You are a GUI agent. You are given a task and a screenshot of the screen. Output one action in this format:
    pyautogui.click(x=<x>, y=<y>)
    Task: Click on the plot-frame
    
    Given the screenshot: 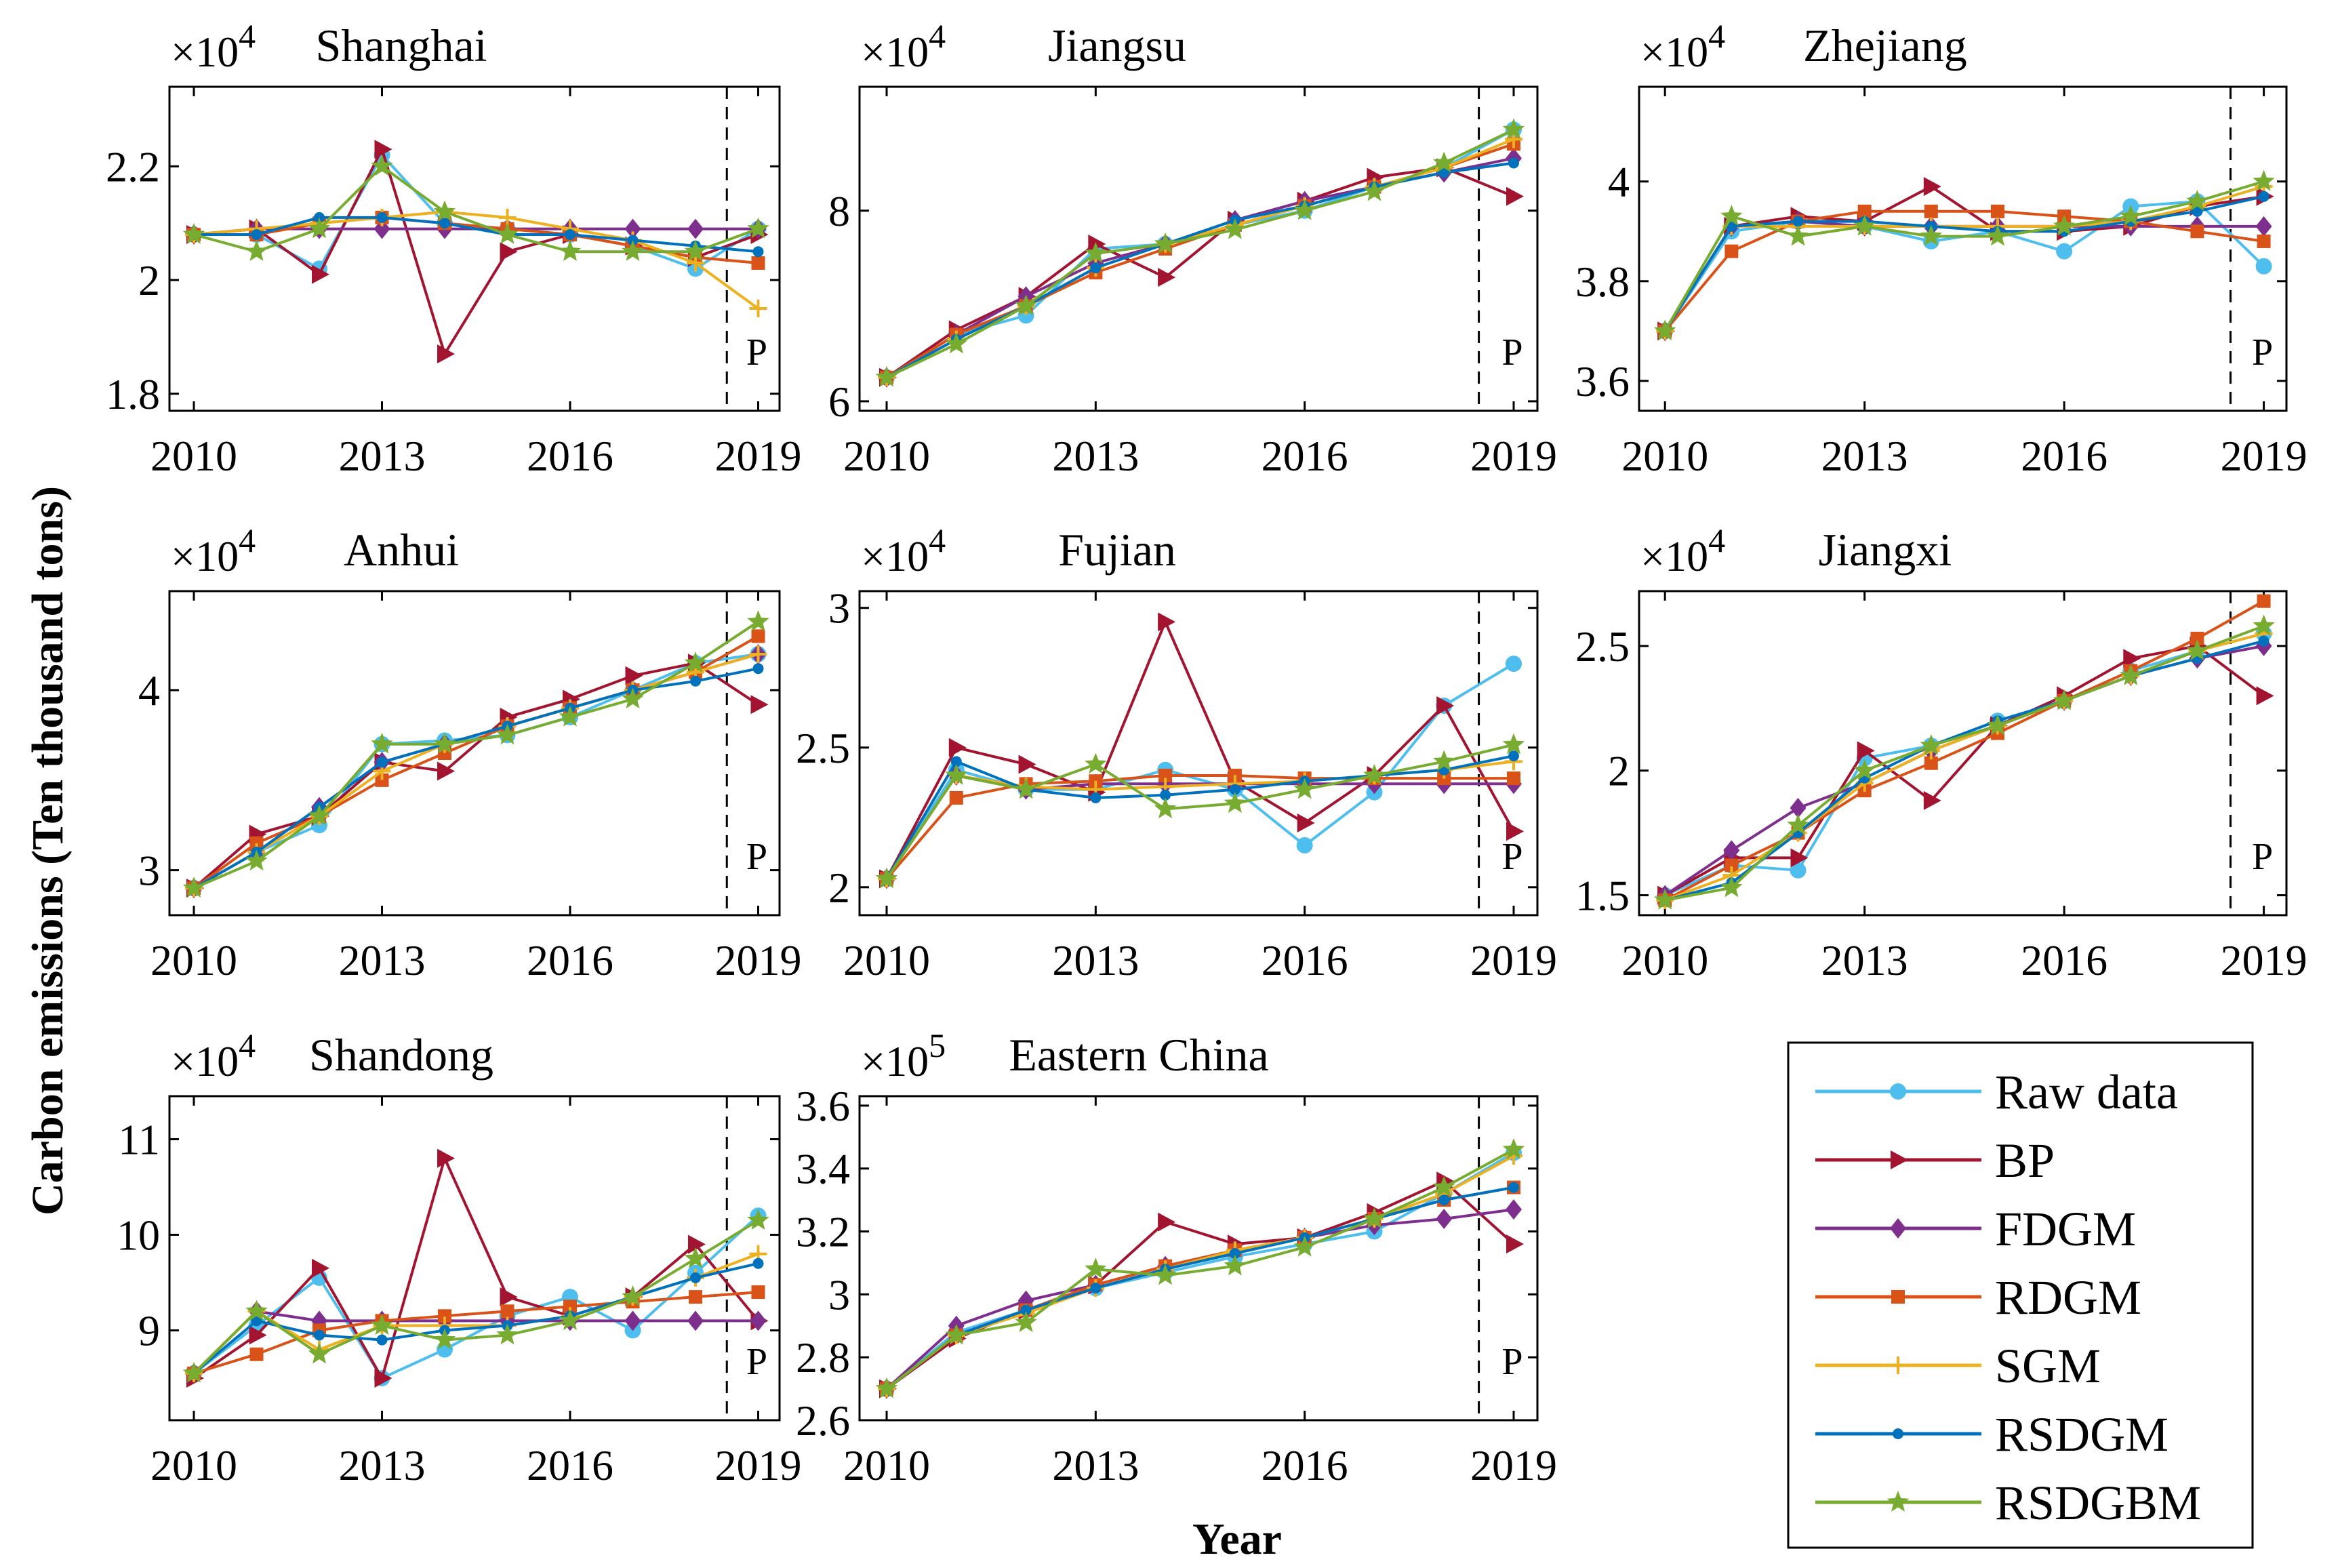 What is the action you would take?
    pyautogui.click(x=1198, y=1259)
    